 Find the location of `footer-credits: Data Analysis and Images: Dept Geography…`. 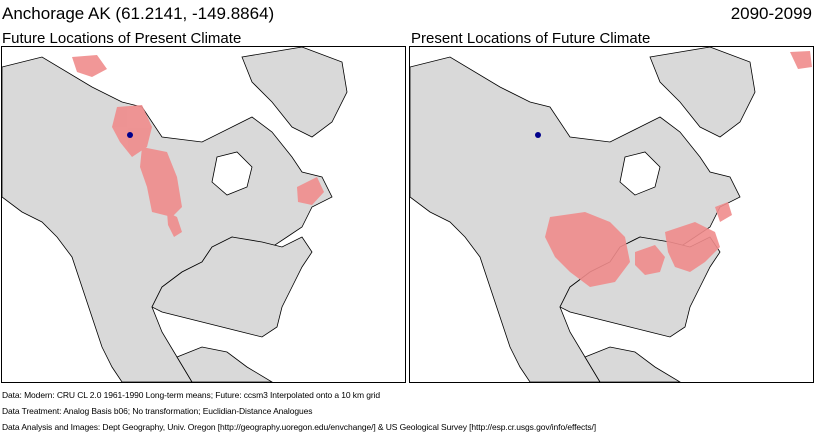

footer-credits: Data Analysis and Images: Dept Geography… is located at coordinates (299, 427).